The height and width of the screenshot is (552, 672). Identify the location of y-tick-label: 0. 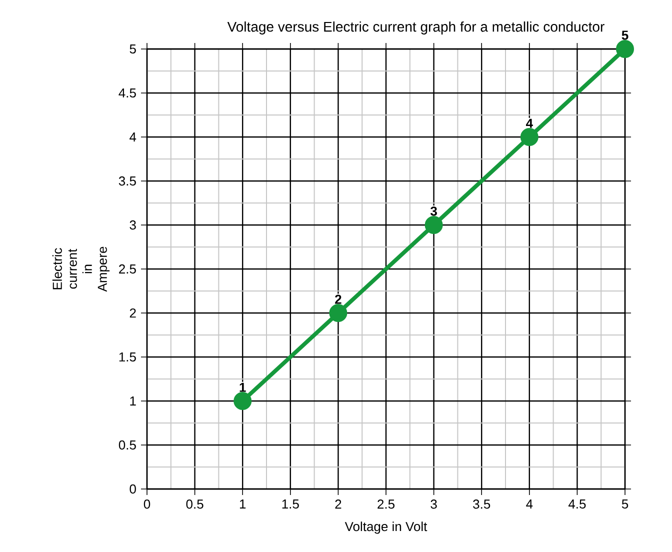
(133, 489).